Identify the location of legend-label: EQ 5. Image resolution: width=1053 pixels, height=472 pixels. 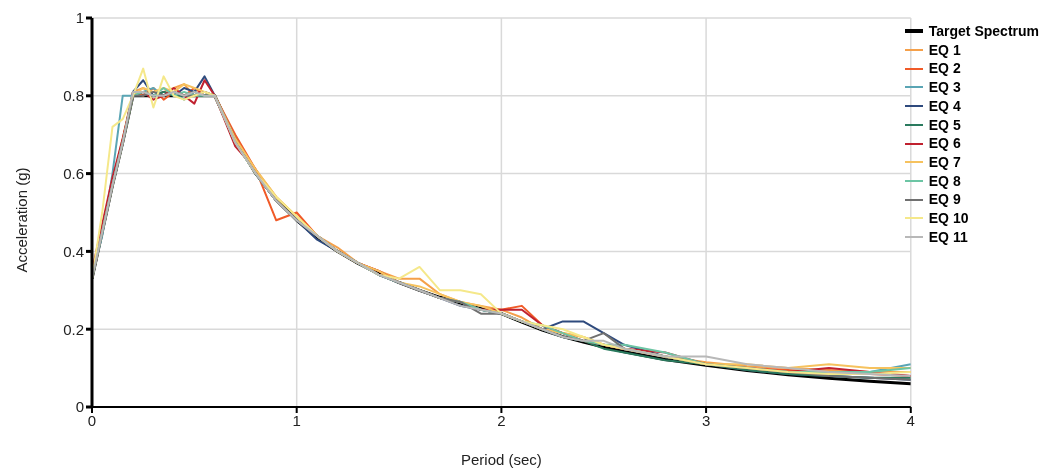
(944, 125).